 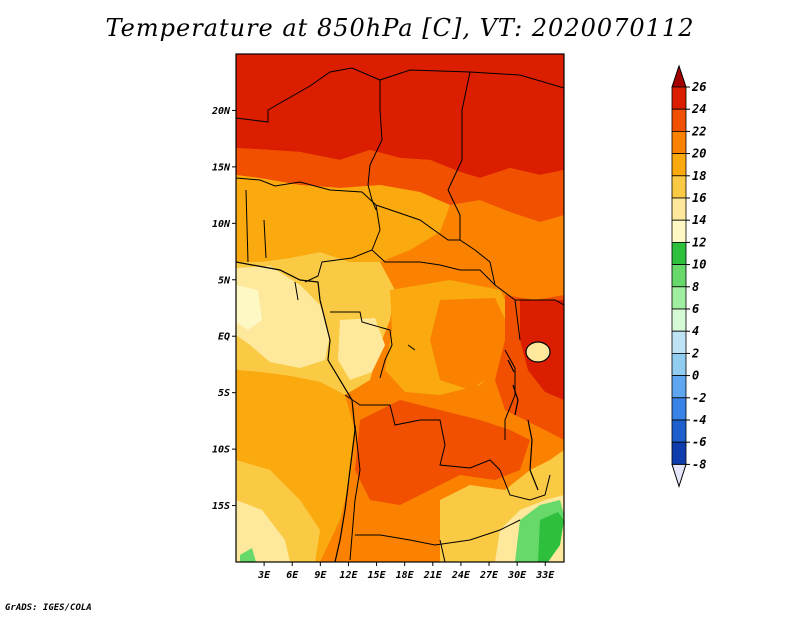 What do you see at coordinates (698, 109) in the screenshot?
I see `colorbar-label: 24` at bounding box center [698, 109].